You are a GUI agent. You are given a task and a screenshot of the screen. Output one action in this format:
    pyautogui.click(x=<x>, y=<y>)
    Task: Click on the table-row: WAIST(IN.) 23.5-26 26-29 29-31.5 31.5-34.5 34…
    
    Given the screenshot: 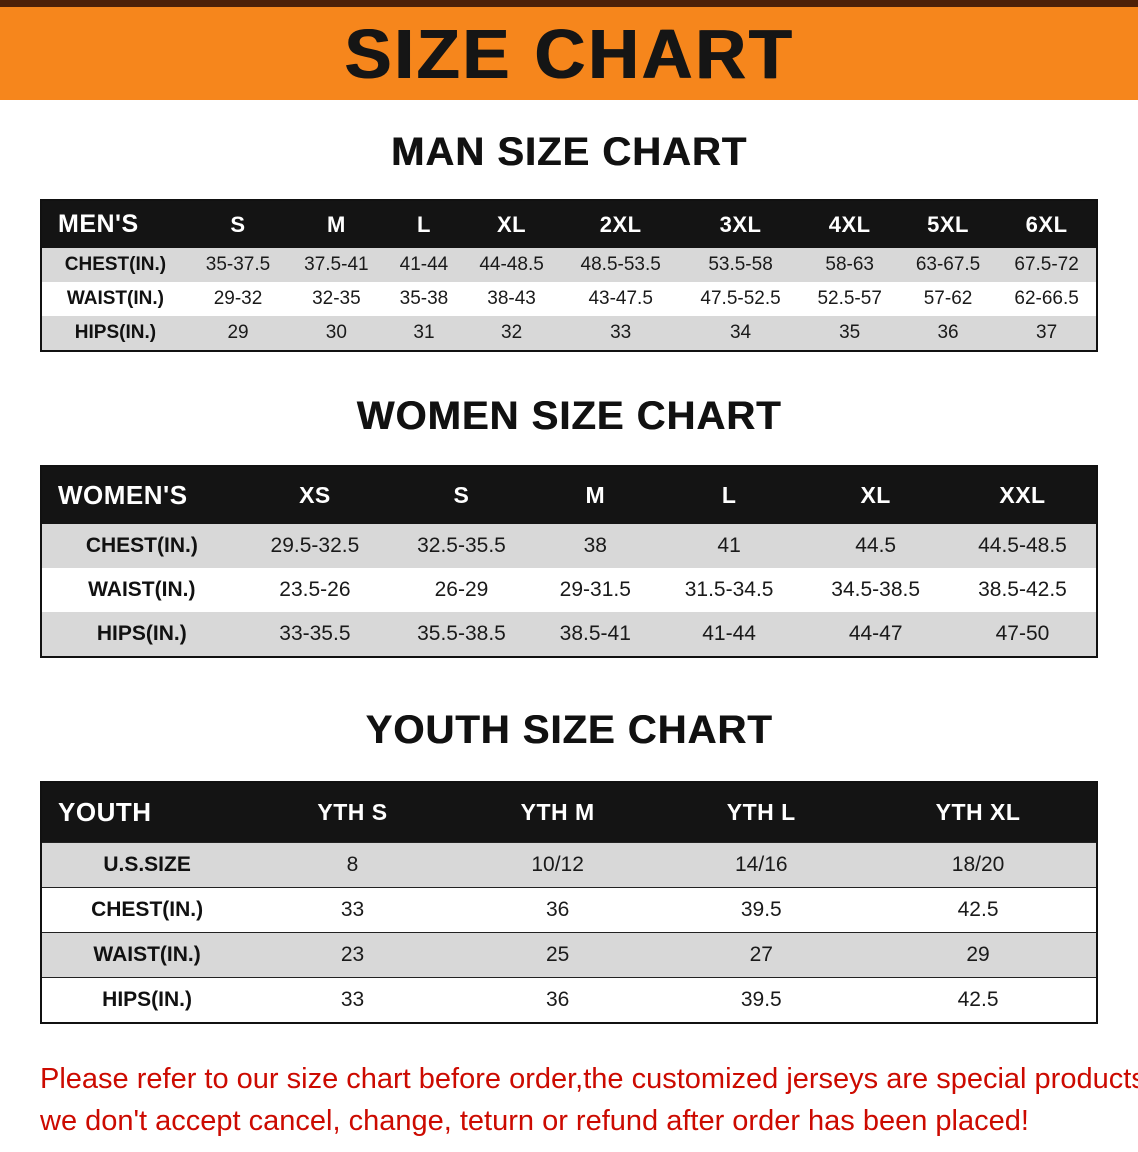 What is the action you would take?
    pyautogui.click(x=569, y=590)
    